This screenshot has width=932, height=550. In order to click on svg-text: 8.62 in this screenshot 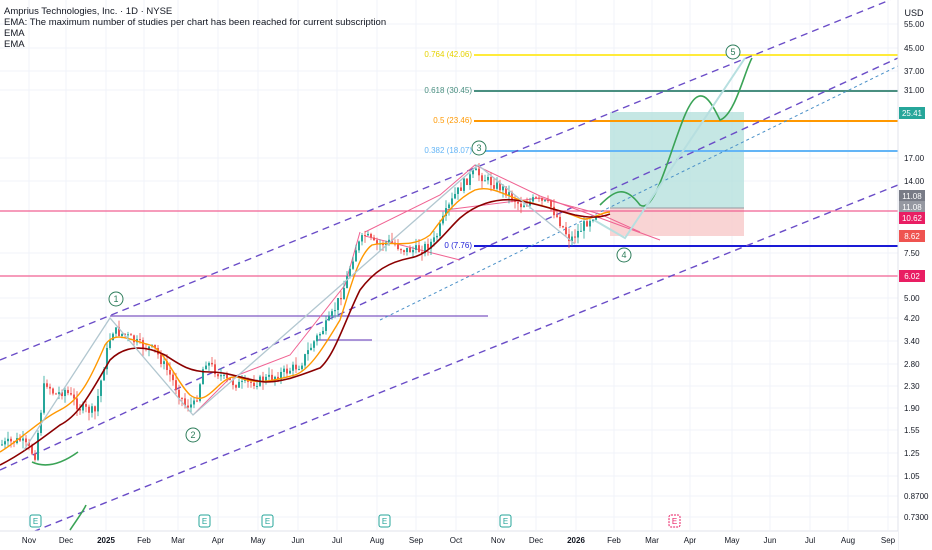, I will do `click(912, 236)`.